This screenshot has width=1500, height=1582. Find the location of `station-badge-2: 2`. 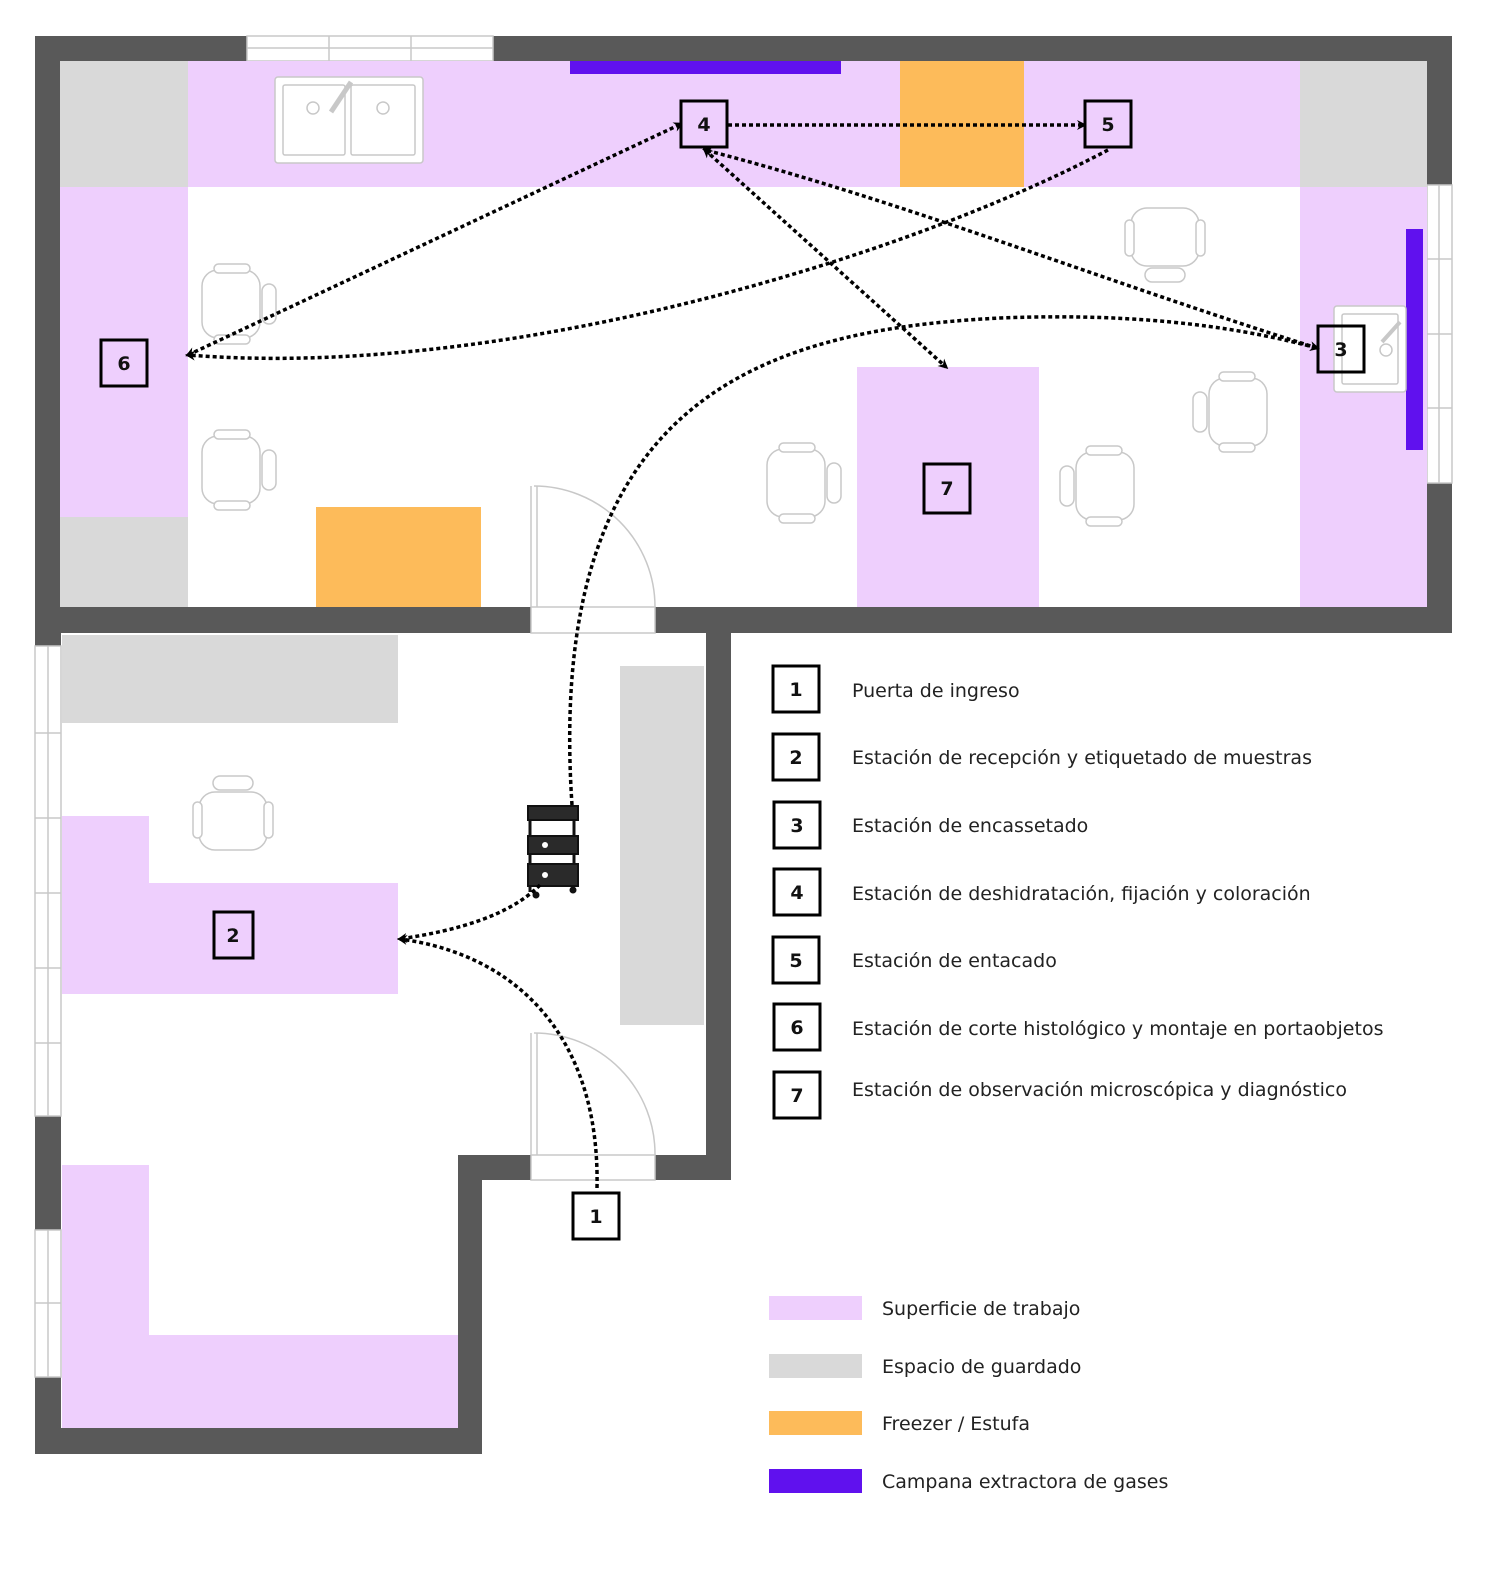

station-badge-2: 2 is located at coordinates (233, 935).